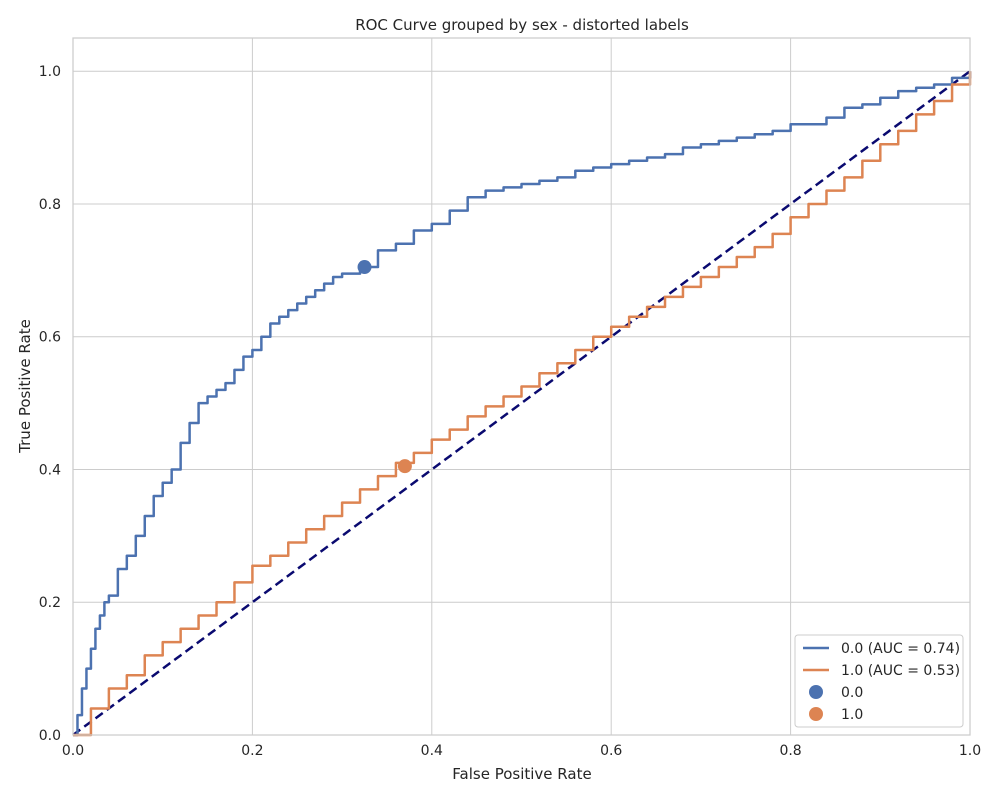 The height and width of the screenshot is (800, 1000). What do you see at coordinates (50, 205) in the screenshot?
I see `y-tick-label: 0.8` at bounding box center [50, 205].